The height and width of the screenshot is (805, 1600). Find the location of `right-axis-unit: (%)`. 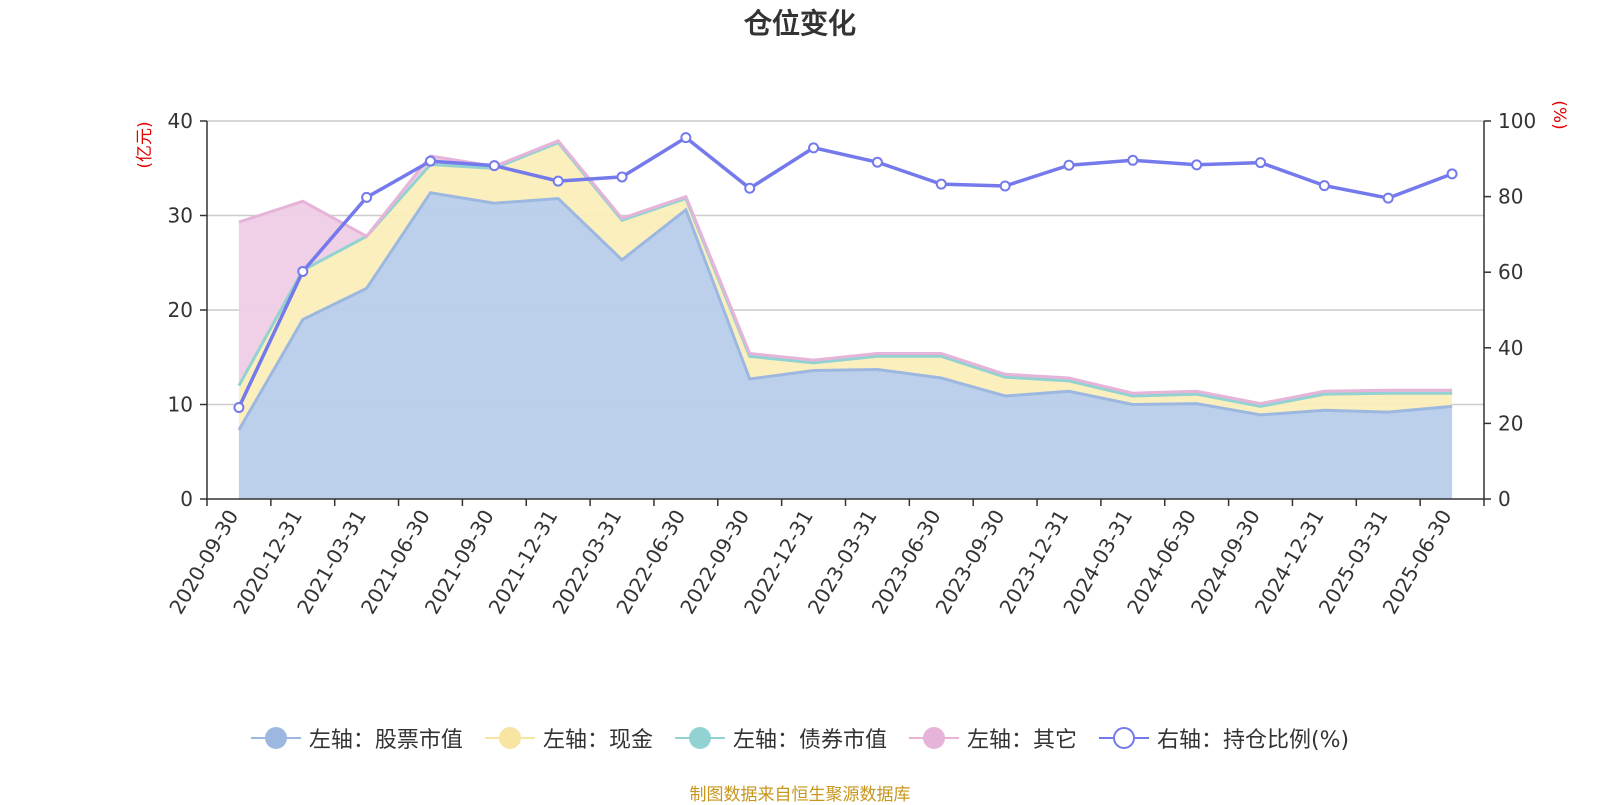

right-axis-unit: (%) is located at coordinates (1559, 114).